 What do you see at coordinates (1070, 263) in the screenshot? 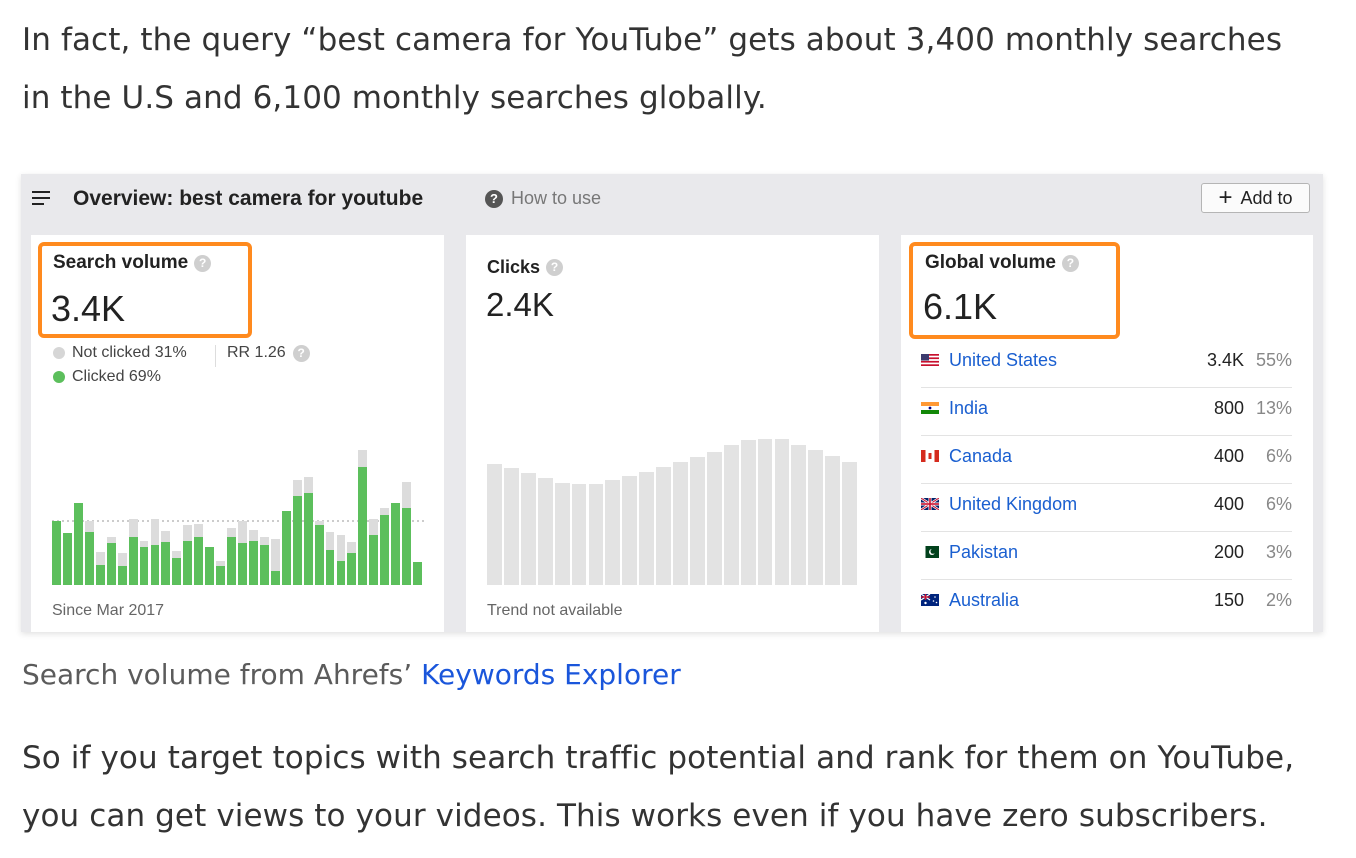
I see `global-volume-help-icon: ?` at bounding box center [1070, 263].